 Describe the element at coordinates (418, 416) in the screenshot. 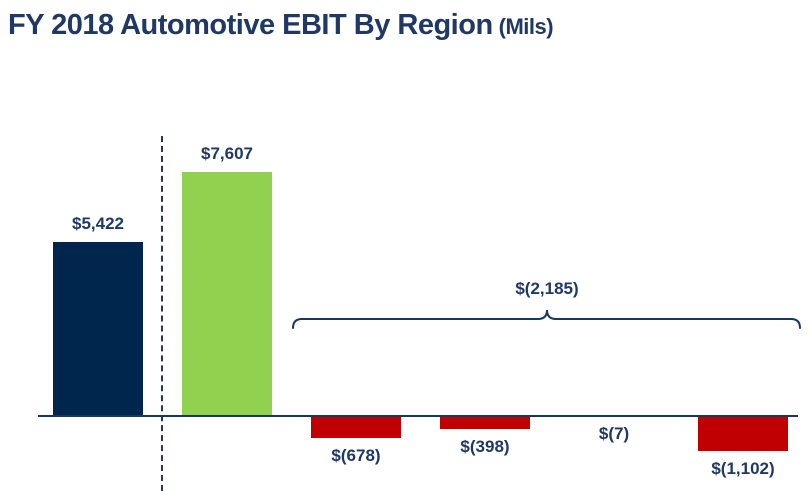

I see `x-axis-line` at that location.